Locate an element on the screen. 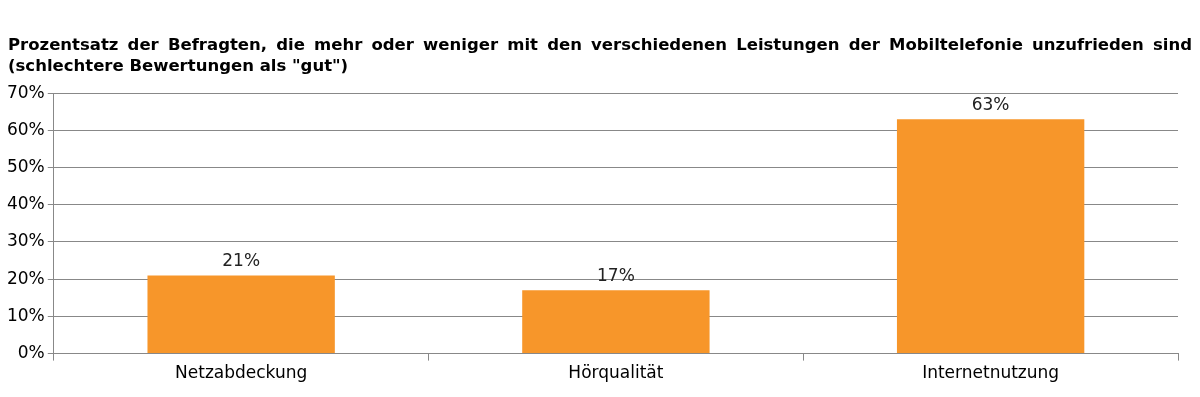 The image size is (1200, 397). x-tick-label: Hörqualität is located at coordinates (616, 372).